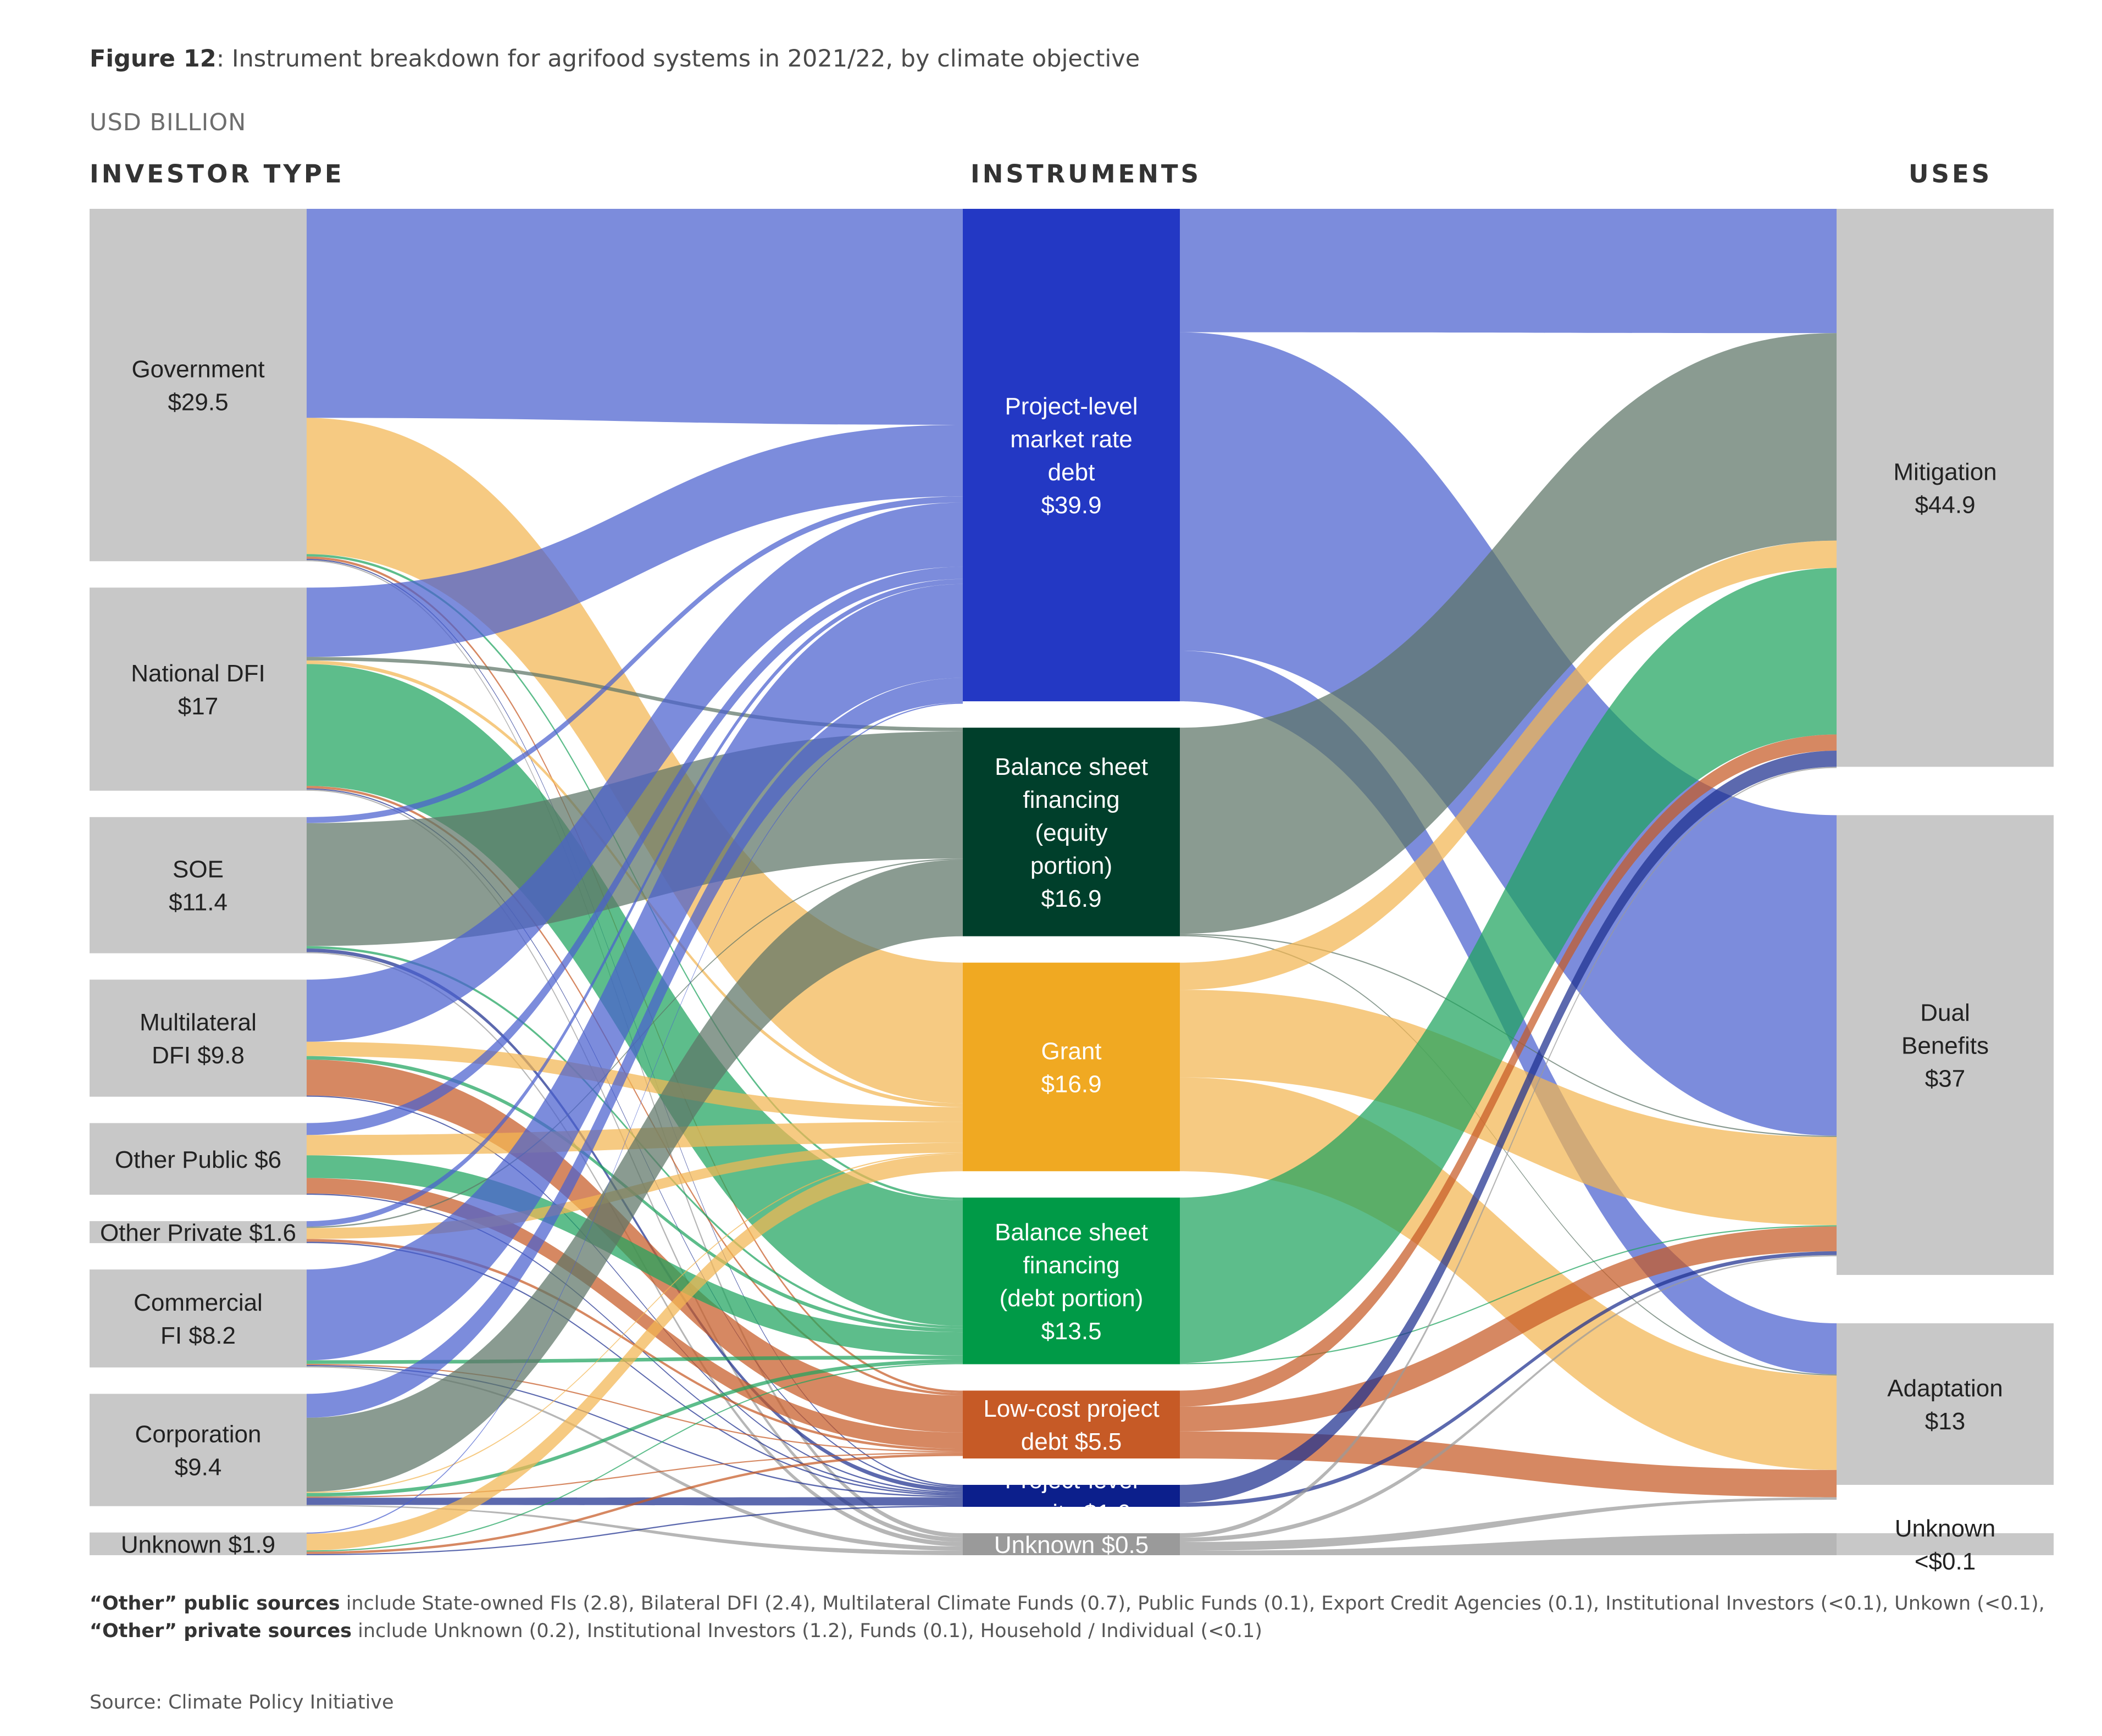 This screenshot has height=1736, width=2102. Describe the element at coordinates (635, 1139) in the screenshot. I see `flow-opub-to-grt` at that location.